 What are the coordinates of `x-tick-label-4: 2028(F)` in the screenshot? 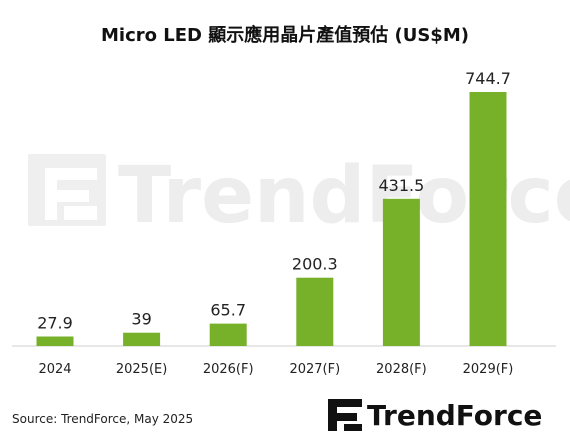 It's located at (401, 369).